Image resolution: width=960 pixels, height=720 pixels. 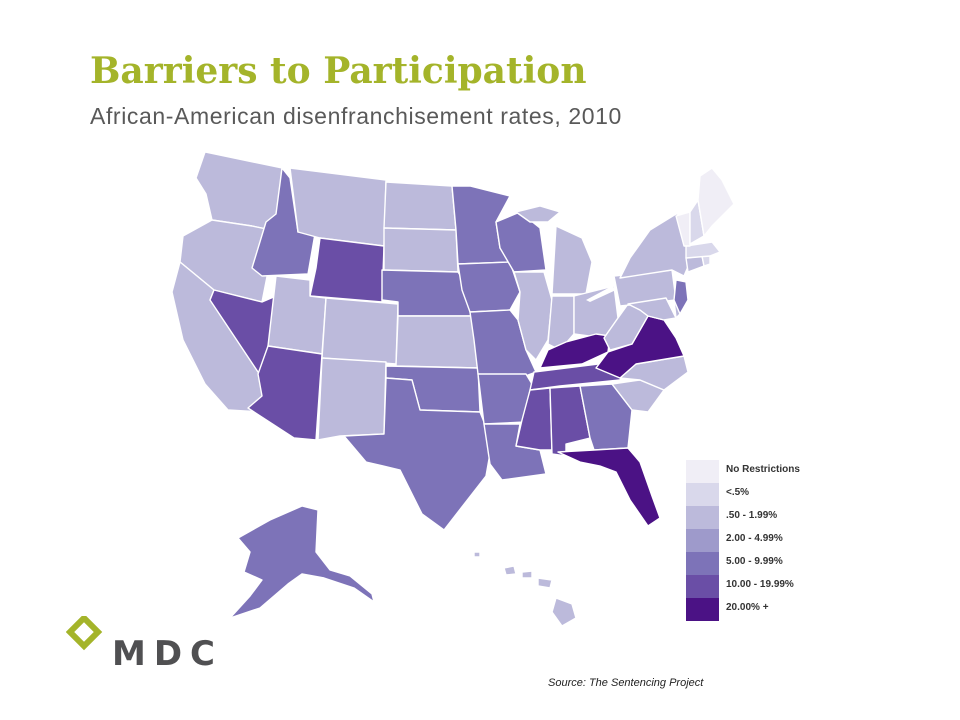 What do you see at coordinates (533, 316) in the screenshot?
I see `state-illinois` at bounding box center [533, 316].